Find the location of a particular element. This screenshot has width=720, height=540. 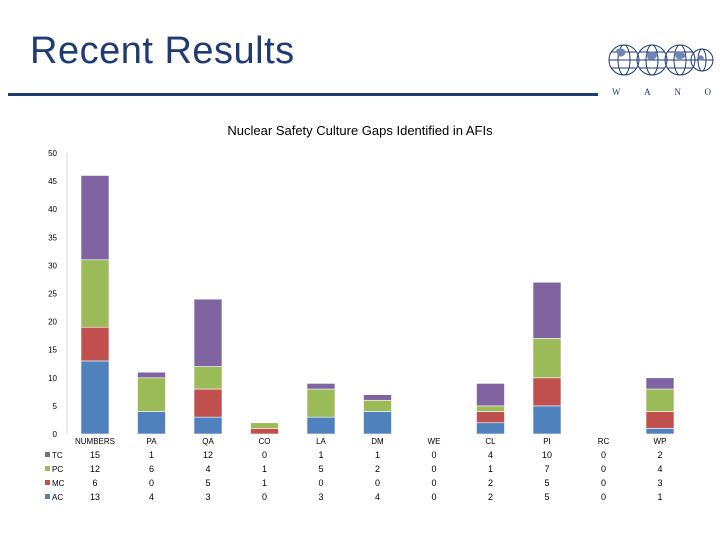

category-label: PI is located at coordinates (547, 441).